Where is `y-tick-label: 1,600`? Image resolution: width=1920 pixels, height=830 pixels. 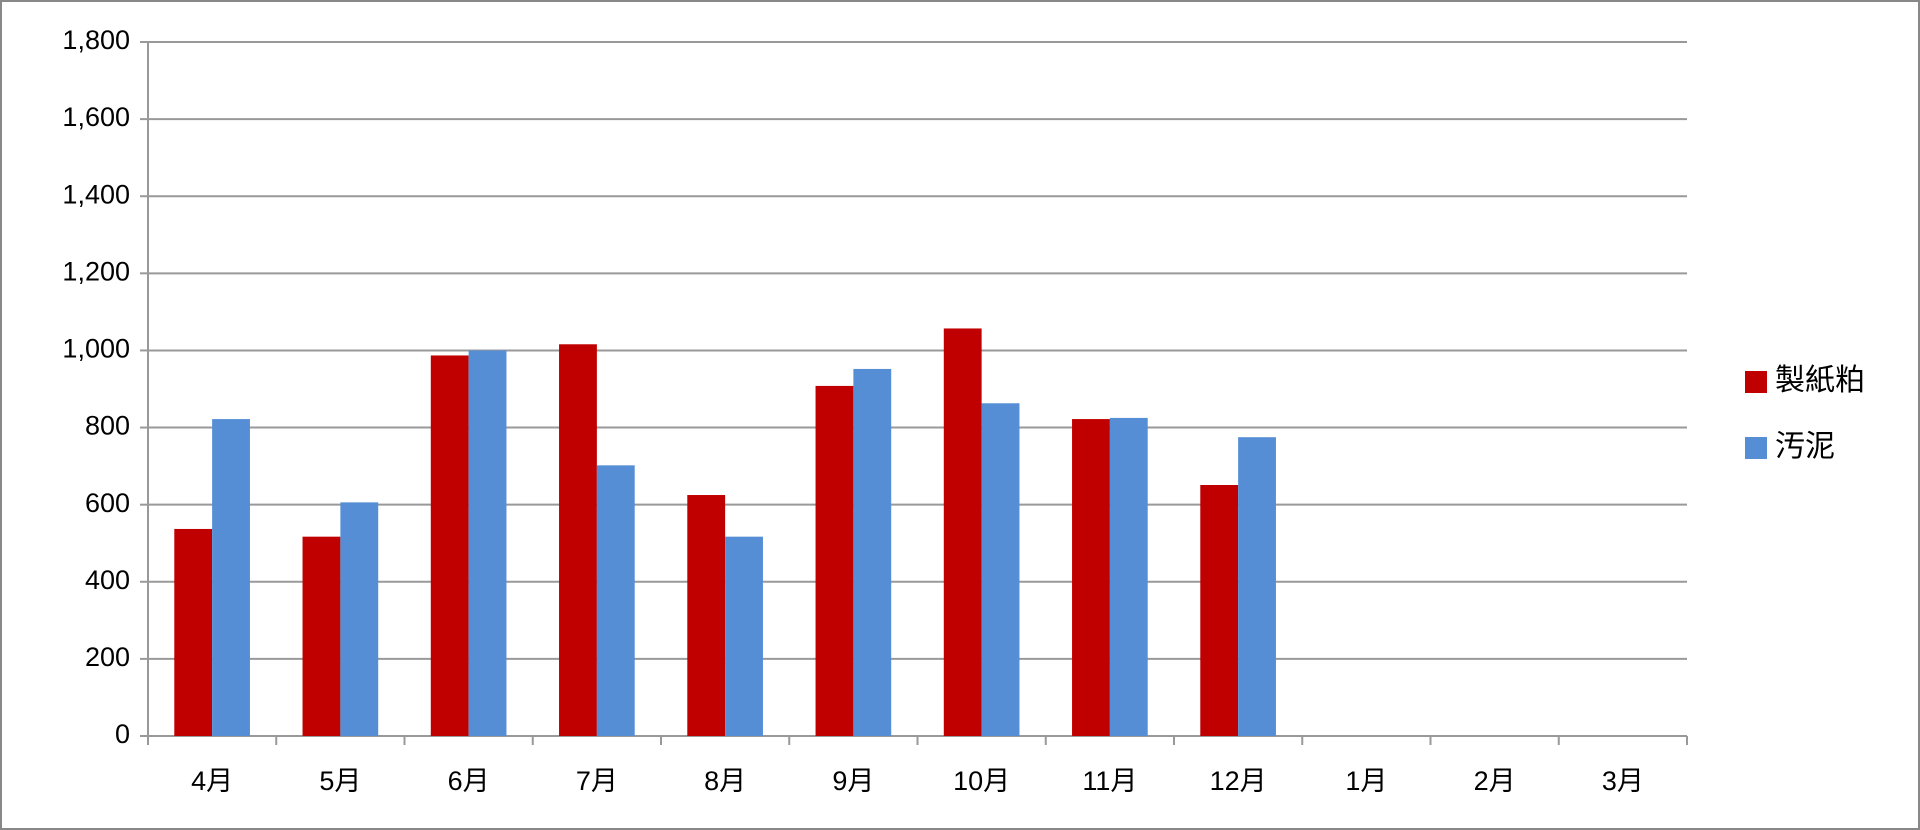 y-tick-label: 1,600 is located at coordinates (96, 117).